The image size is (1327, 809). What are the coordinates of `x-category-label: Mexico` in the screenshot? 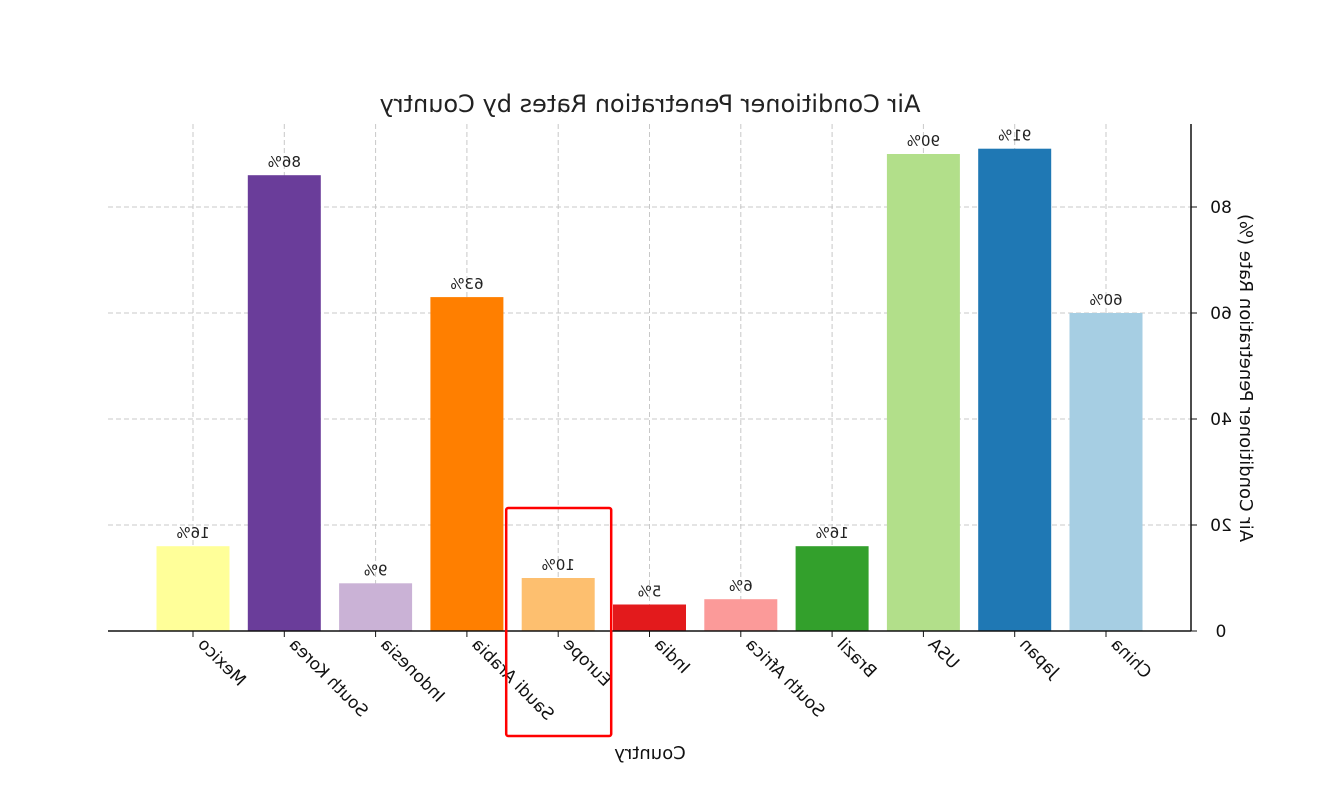 It's located at (221, 662).